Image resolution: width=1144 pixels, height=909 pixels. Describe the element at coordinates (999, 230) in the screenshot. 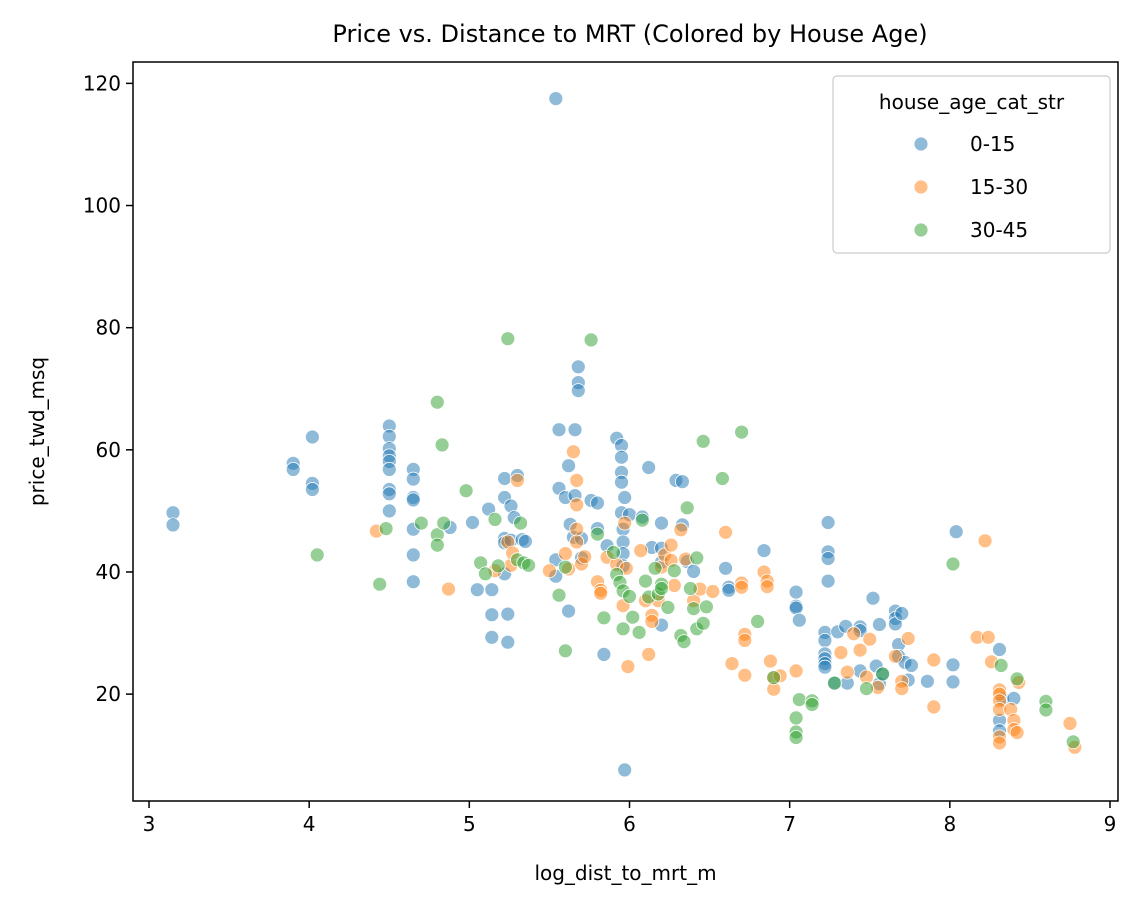

I see `legend-label: 30-45` at that location.